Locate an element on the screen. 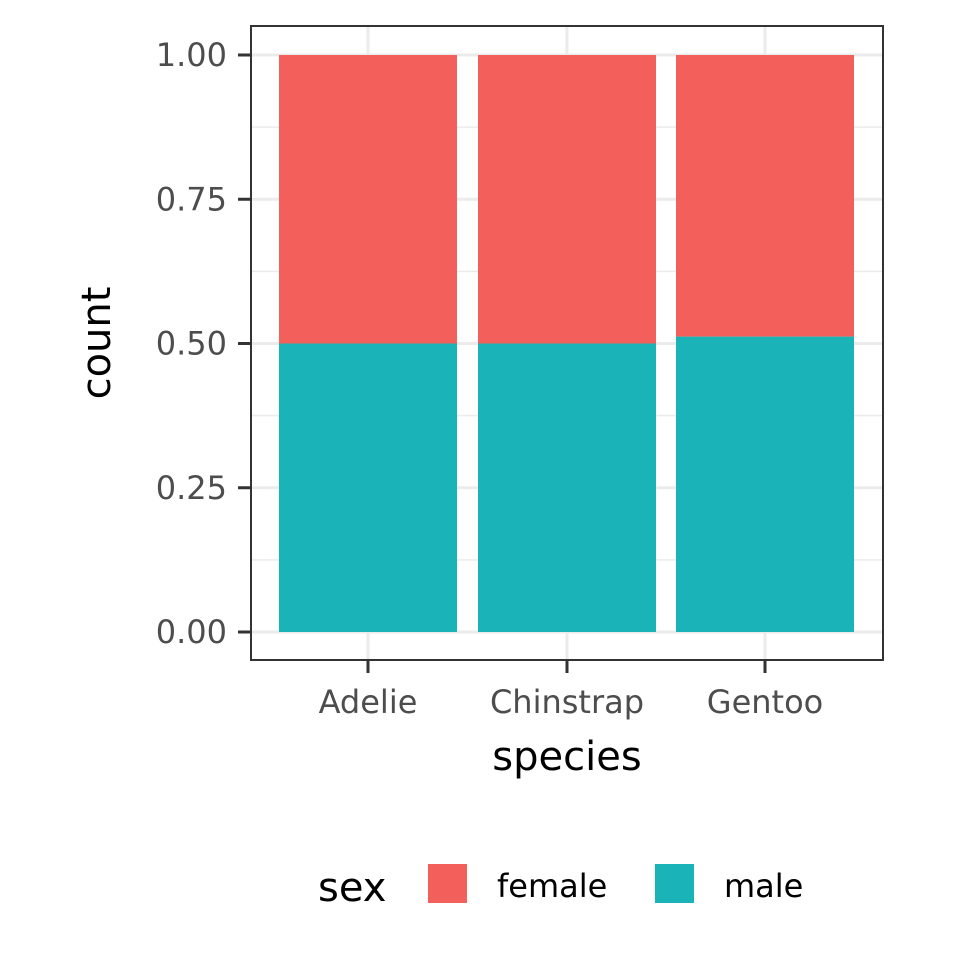 This screenshot has height=960, width=960. legend-items: female male is located at coordinates (615, 884).